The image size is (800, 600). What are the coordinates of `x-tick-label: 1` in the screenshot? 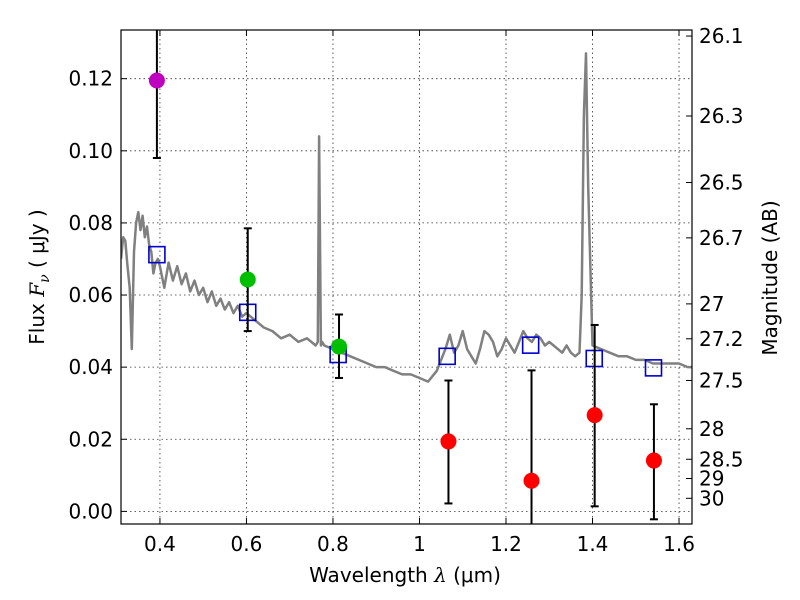 It's located at (419, 544).